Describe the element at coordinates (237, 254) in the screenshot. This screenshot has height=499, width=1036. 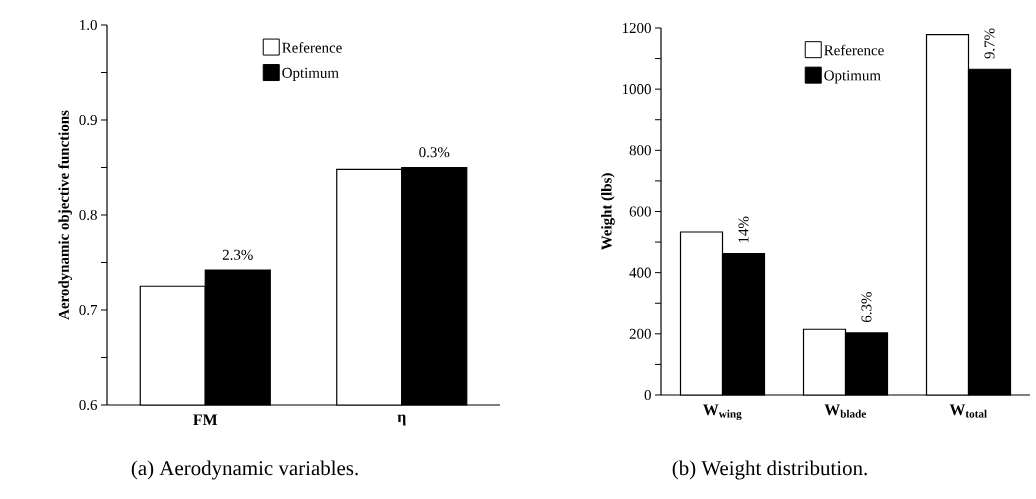
I see `annotation: 2.3%` at that location.